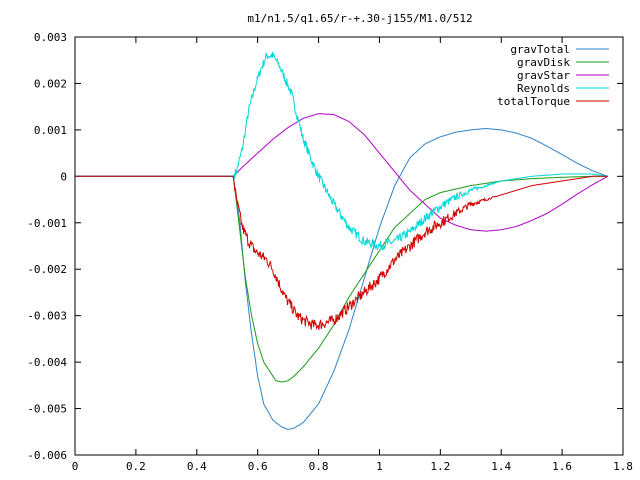 This screenshot has height=480, width=640. What do you see at coordinates (543, 75) in the screenshot?
I see `legend-label: gravStar` at bounding box center [543, 75].